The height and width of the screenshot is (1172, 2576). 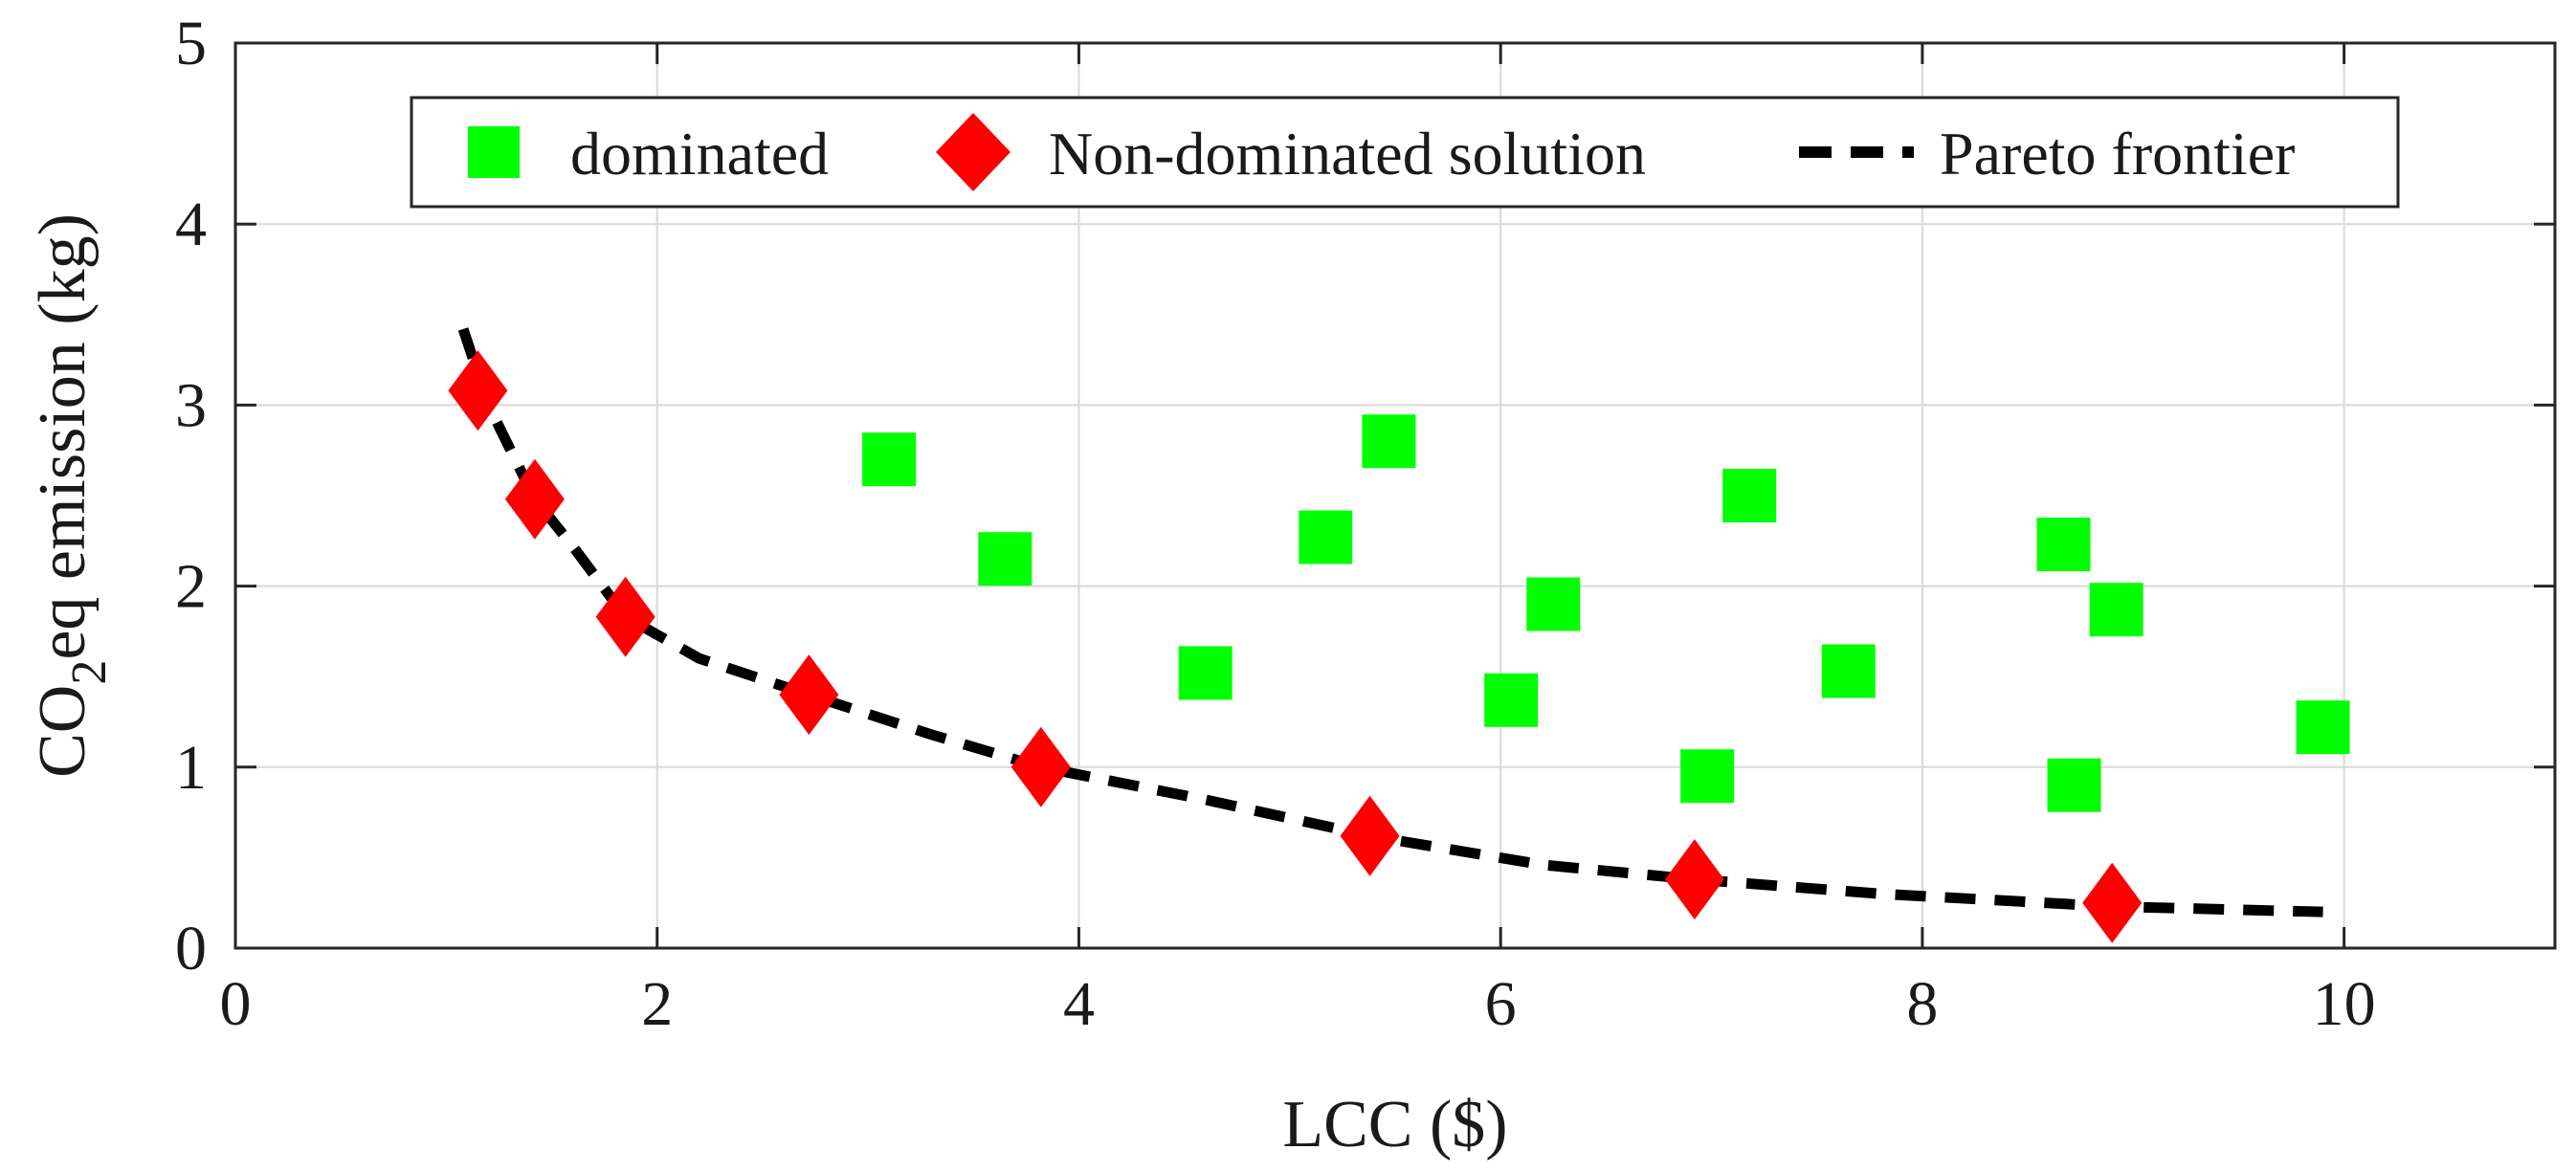 I want to click on x-tick-label: 8, so click(x=1922, y=1004).